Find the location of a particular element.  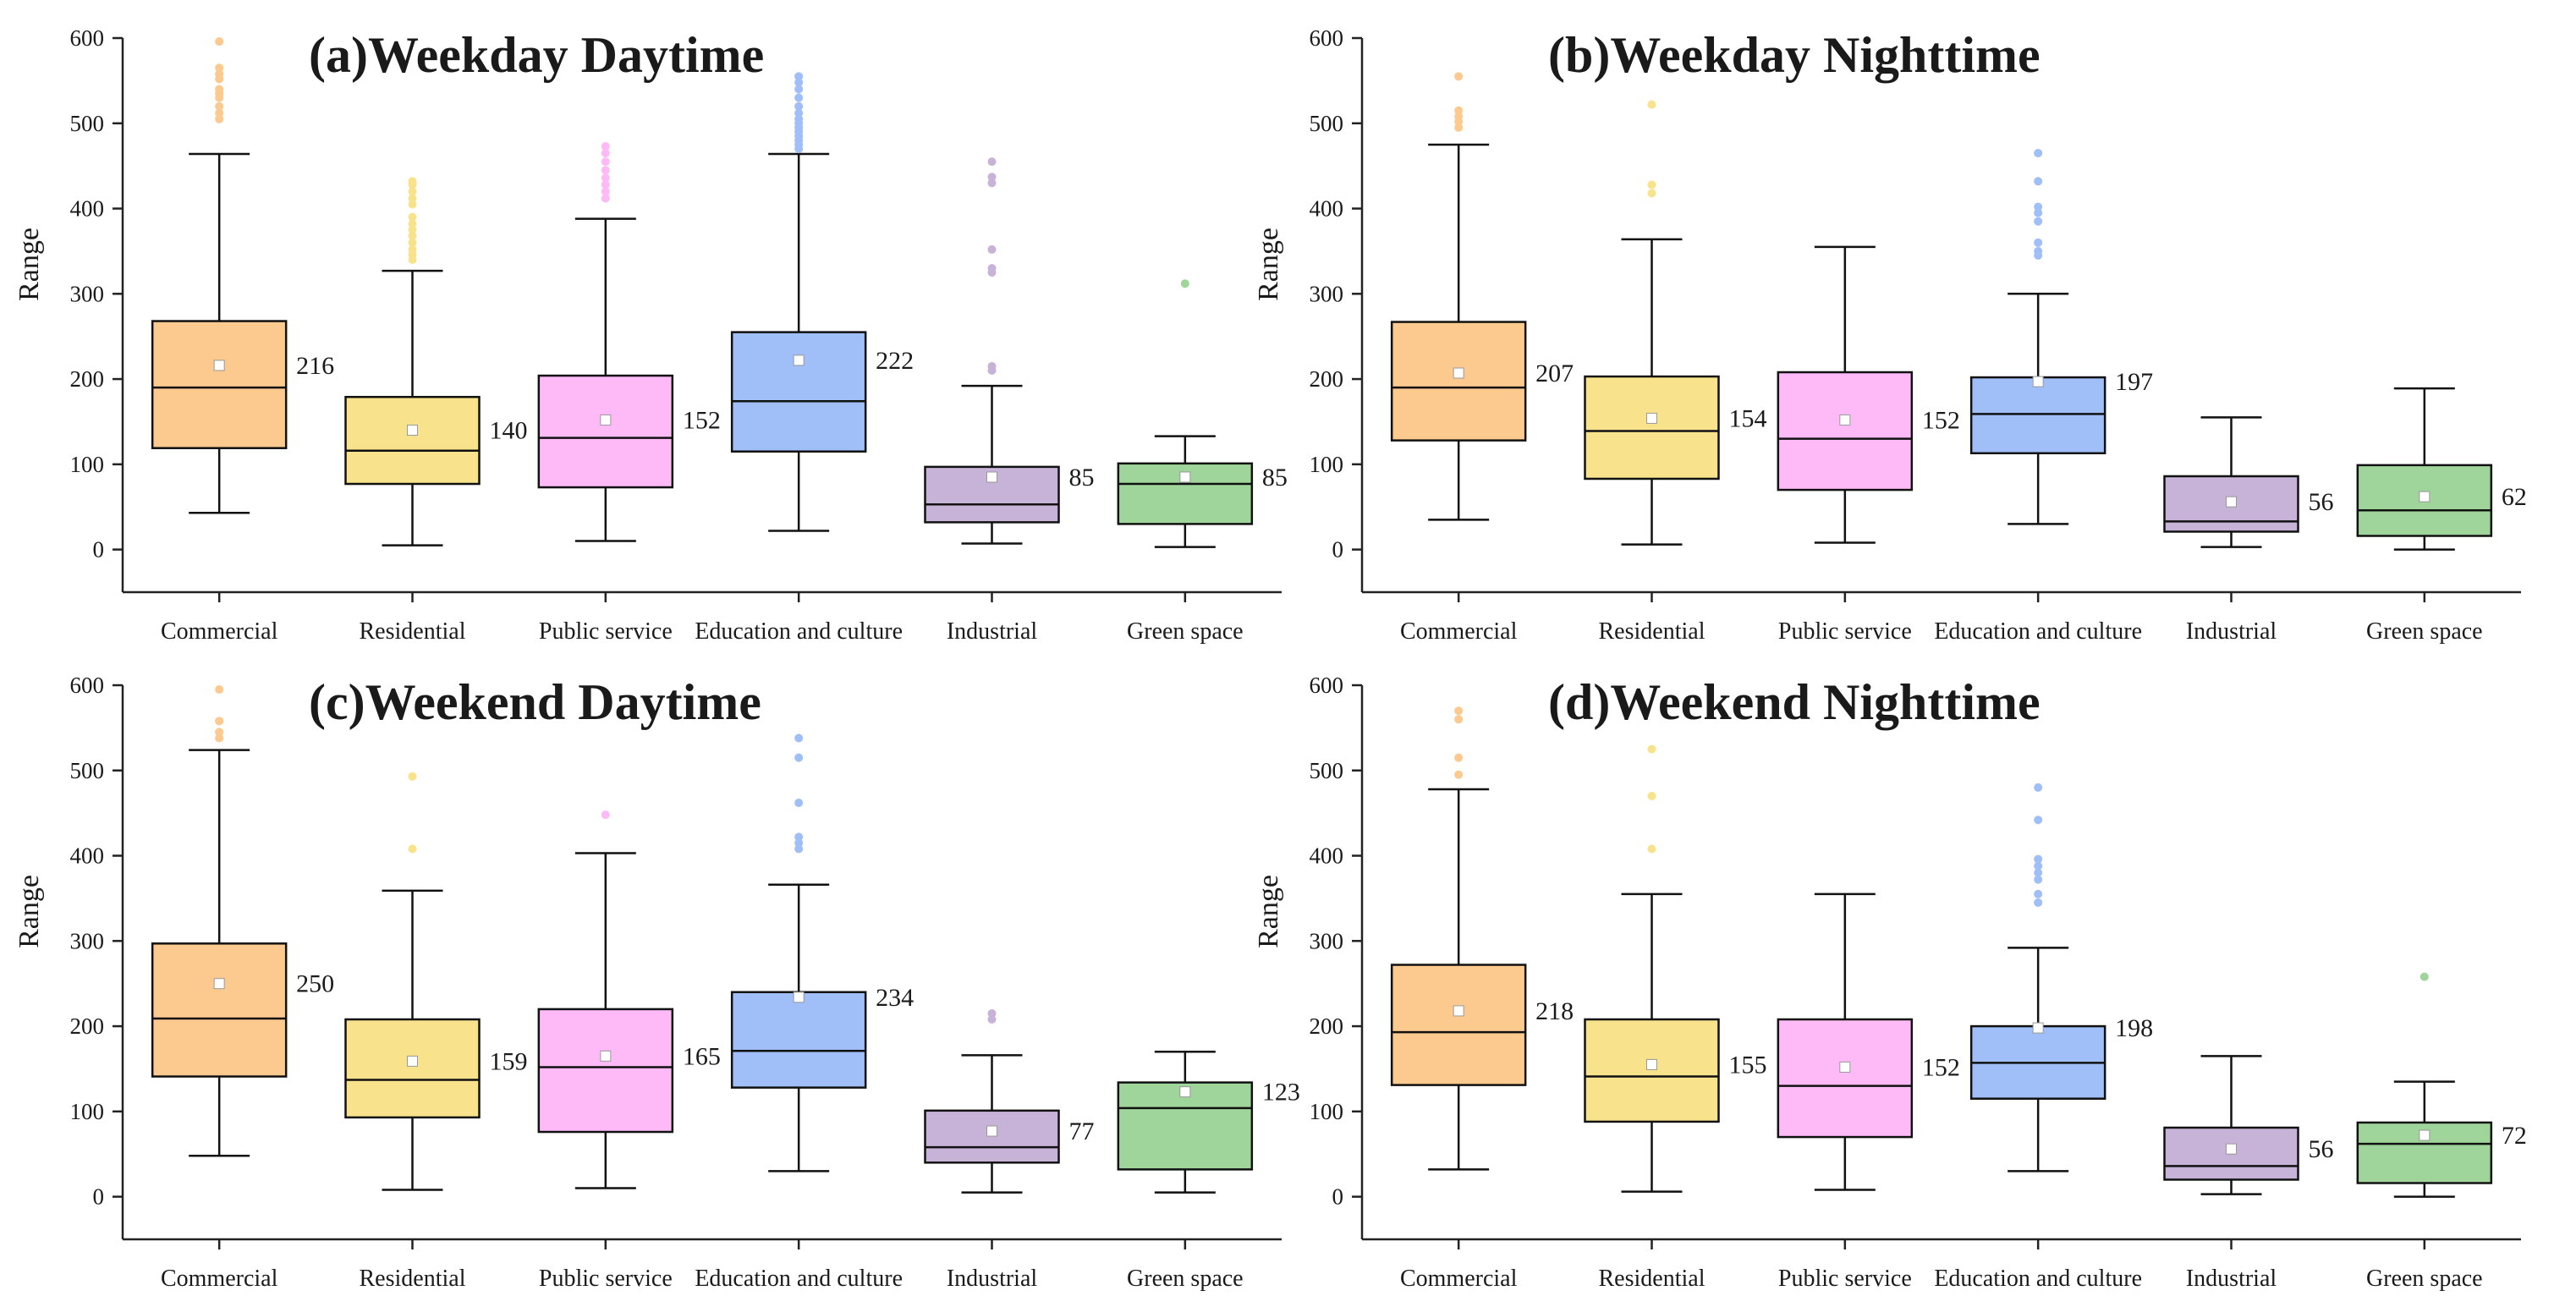

box-residential: Residential 155 is located at coordinates (1675, 1018).